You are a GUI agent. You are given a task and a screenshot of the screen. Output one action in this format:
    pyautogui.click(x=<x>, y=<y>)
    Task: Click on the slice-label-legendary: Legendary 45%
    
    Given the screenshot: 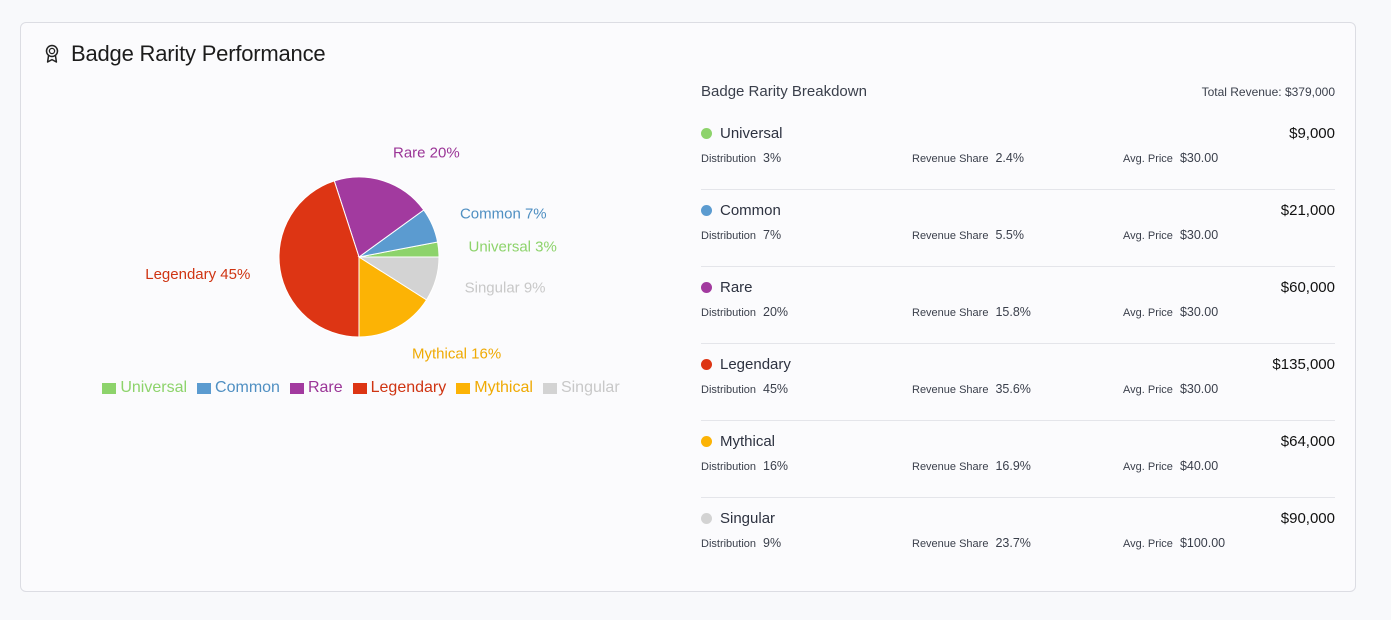 What is the action you would take?
    pyautogui.click(x=197, y=274)
    